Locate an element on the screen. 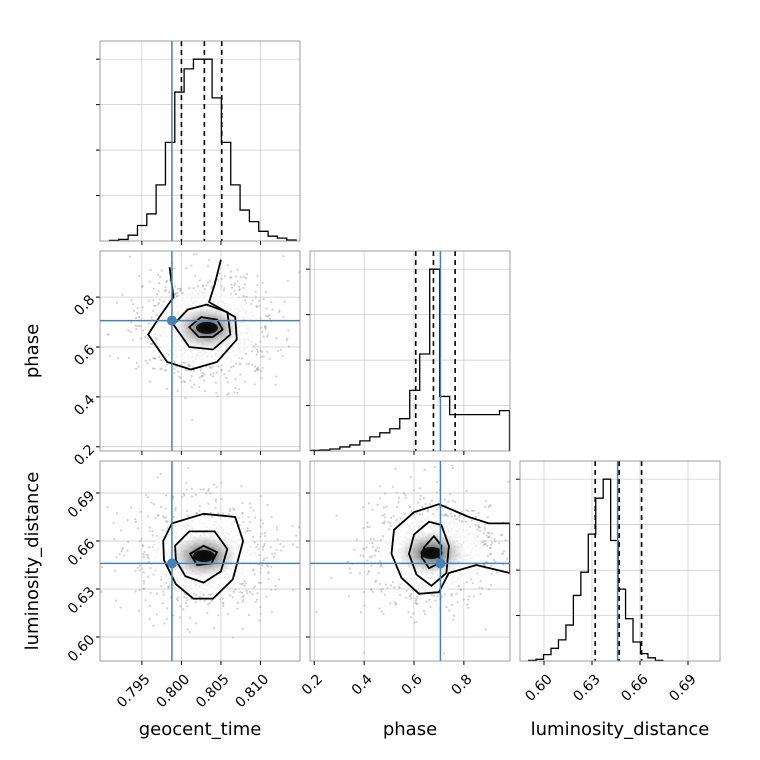 This screenshot has width=760, height=760. x-tick-label-luminosity_distance: 0.60 is located at coordinates (538, 687).